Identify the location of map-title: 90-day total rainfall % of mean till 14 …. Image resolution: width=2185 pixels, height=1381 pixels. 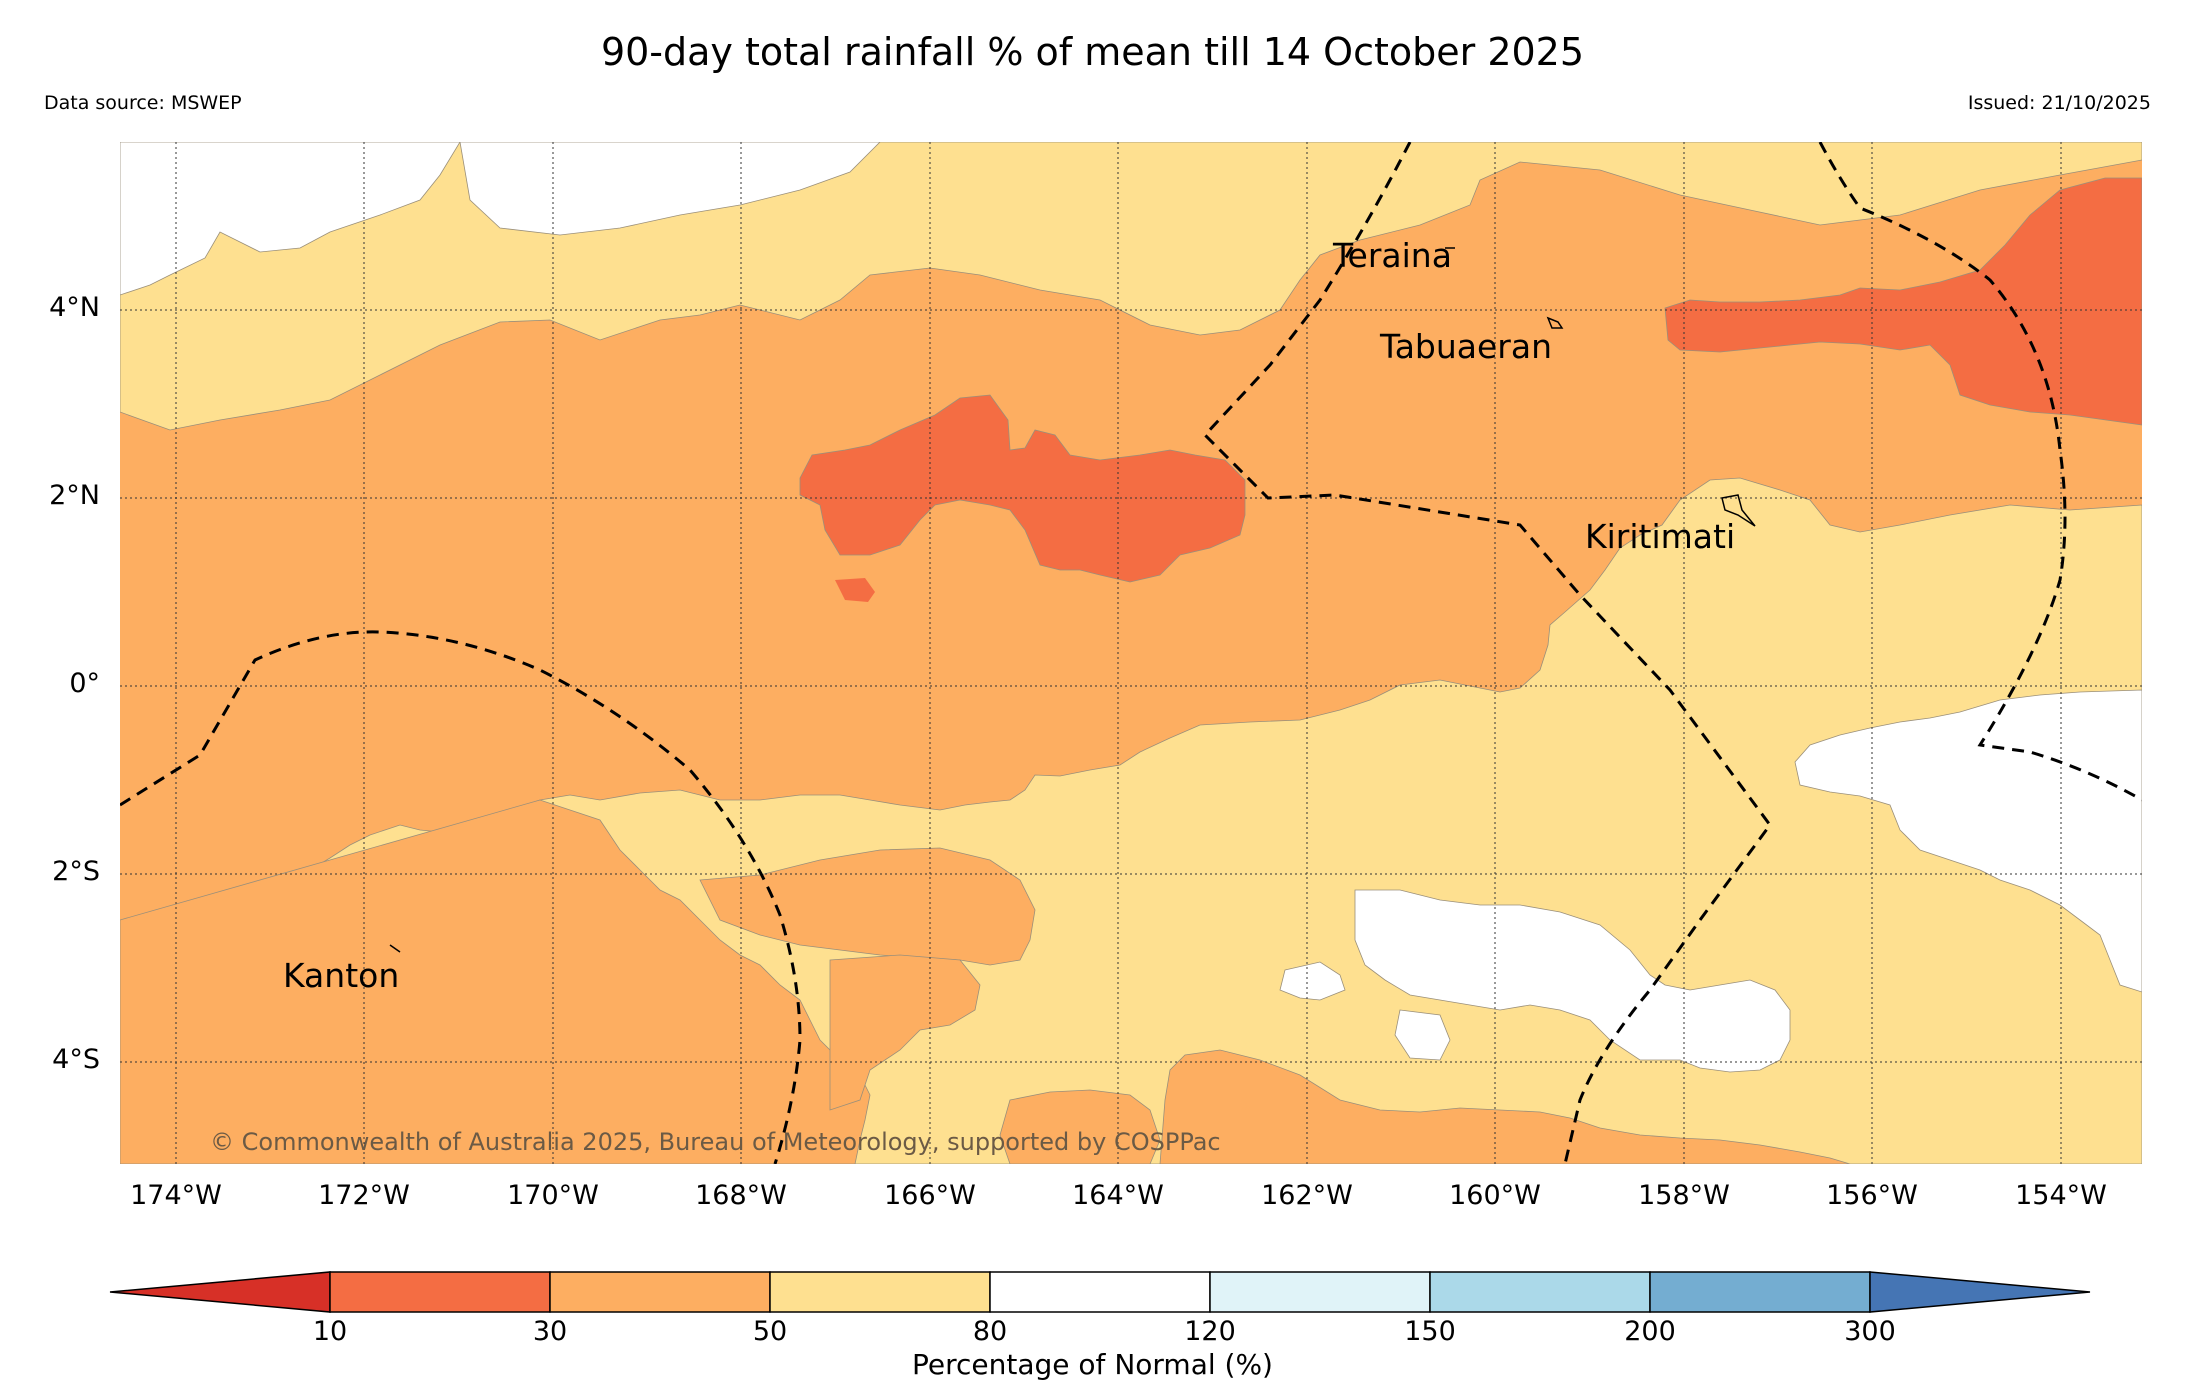
(1092, 52).